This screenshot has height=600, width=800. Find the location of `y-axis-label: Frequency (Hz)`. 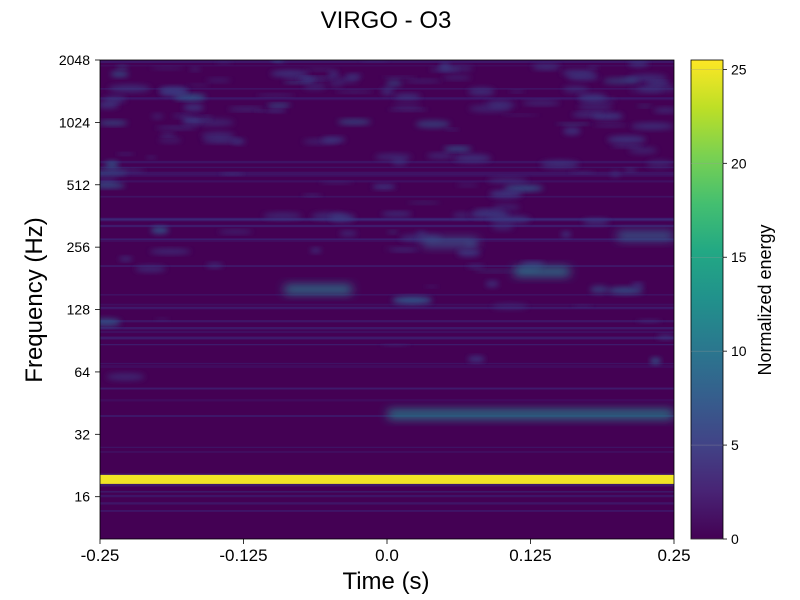

y-axis-label: Frequency (Hz) is located at coordinates (34, 299).